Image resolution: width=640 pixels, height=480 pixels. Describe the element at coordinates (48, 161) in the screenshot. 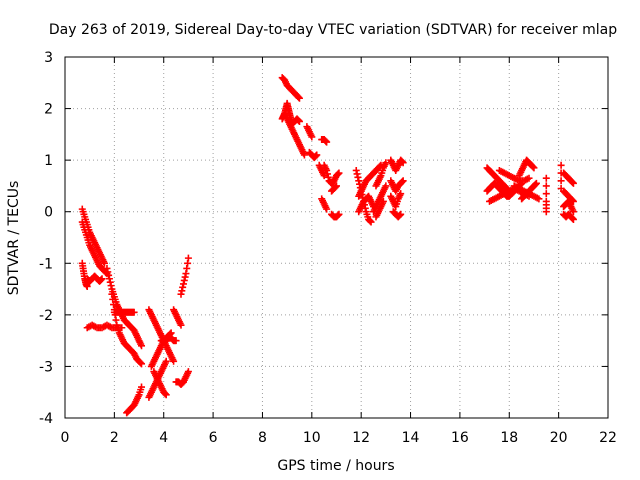

I see `y-tick-label: 1` at that location.